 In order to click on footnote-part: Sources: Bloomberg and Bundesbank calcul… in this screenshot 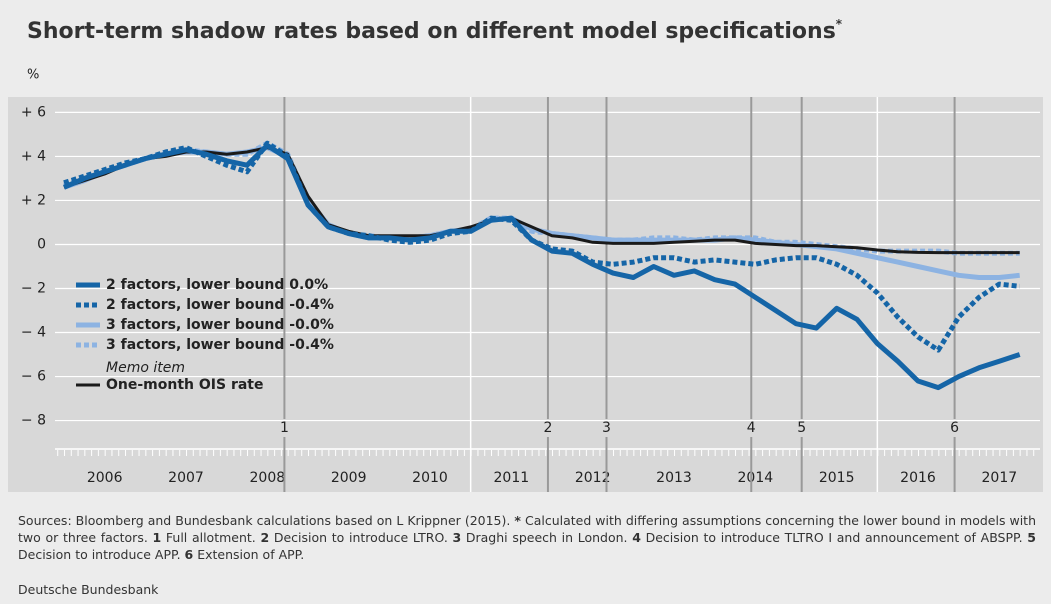, I will do `click(266, 520)`.